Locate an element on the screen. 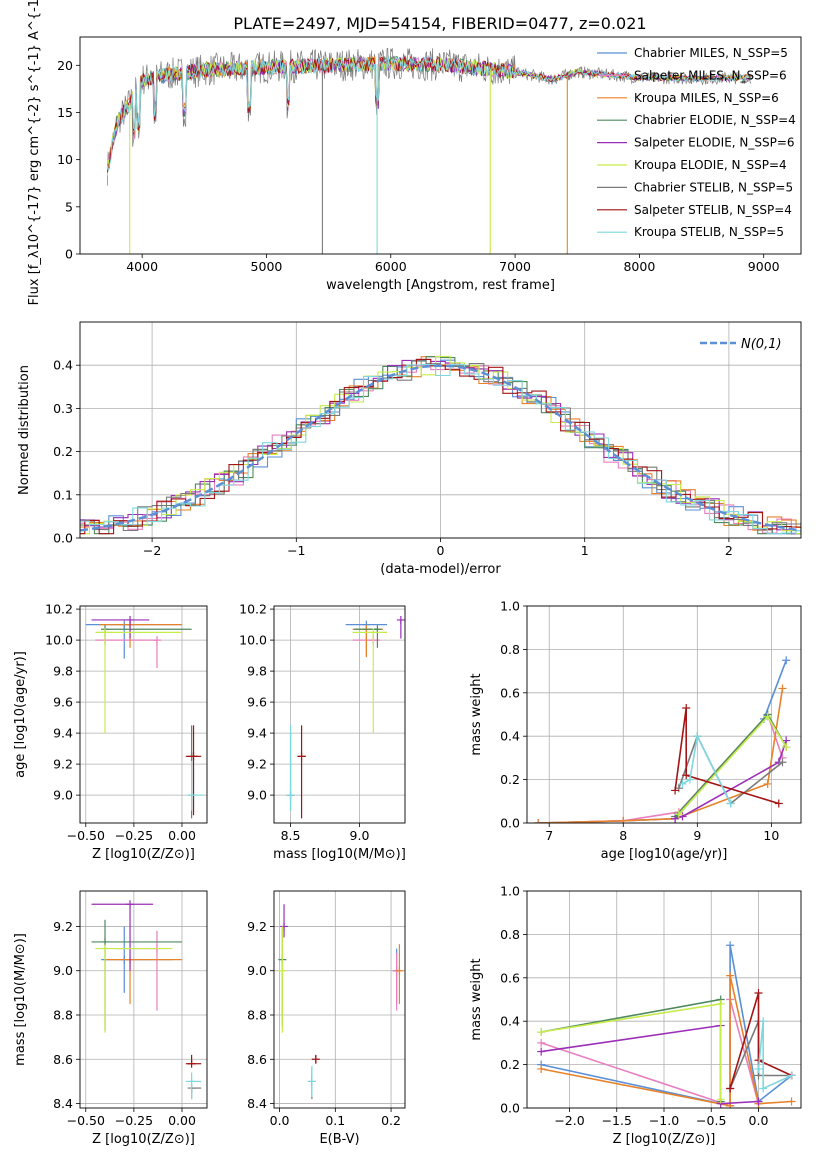 This screenshot has width=819, height=1170. legend-label: Kroupa ELODIE, N_SSP=4 is located at coordinates (710, 165).